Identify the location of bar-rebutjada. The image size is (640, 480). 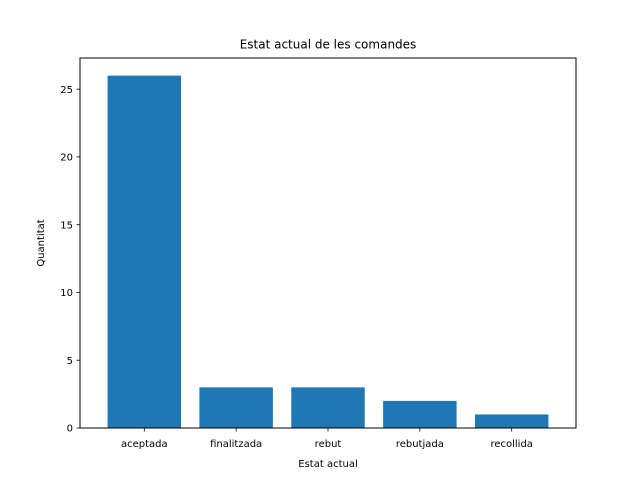
(420, 414).